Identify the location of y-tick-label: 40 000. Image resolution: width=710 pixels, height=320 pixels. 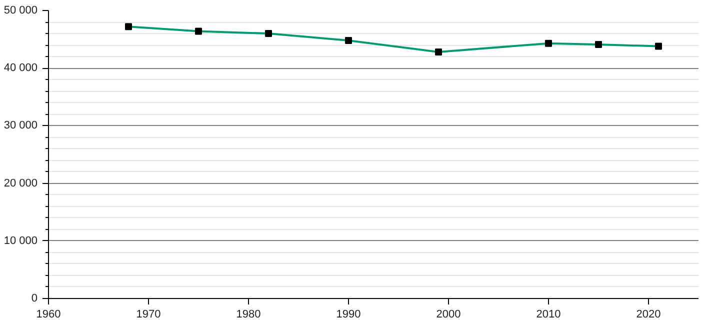
(21, 68).